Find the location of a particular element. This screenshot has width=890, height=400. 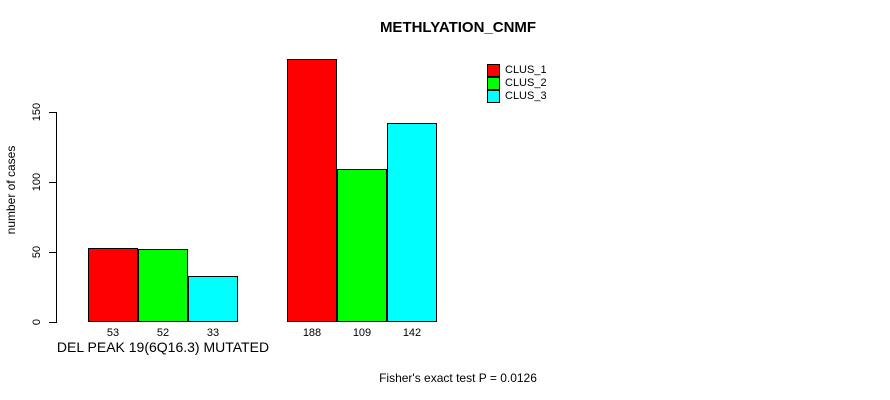

legend: CLUS_1 CLUS_2 CLUS_3 is located at coordinates (517, 83).